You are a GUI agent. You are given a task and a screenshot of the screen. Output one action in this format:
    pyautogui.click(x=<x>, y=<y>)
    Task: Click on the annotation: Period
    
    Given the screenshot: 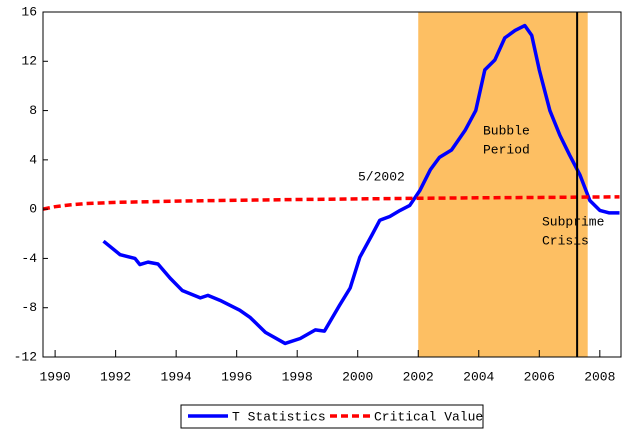 What is the action you would take?
    pyautogui.click(x=506, y=149)
    